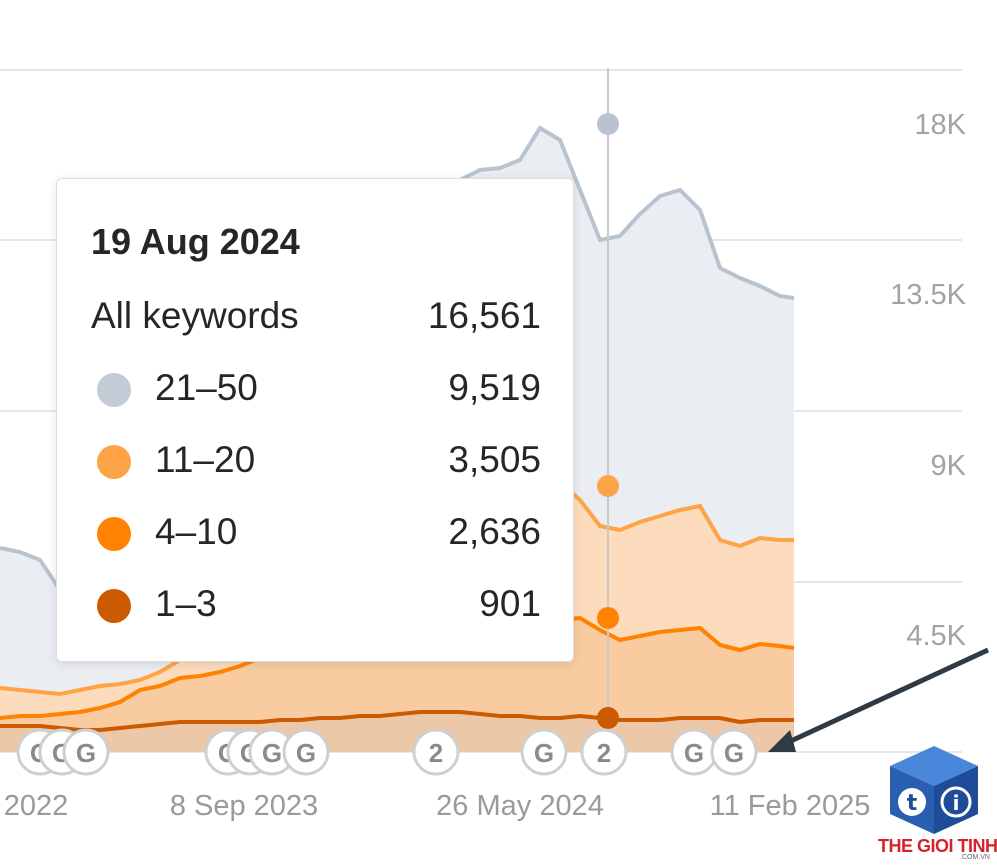  What do you see at coordinates (936, 636) in the screenshot?
I see `y-tick-label: 4.5K` at bounding box center [936, 636].